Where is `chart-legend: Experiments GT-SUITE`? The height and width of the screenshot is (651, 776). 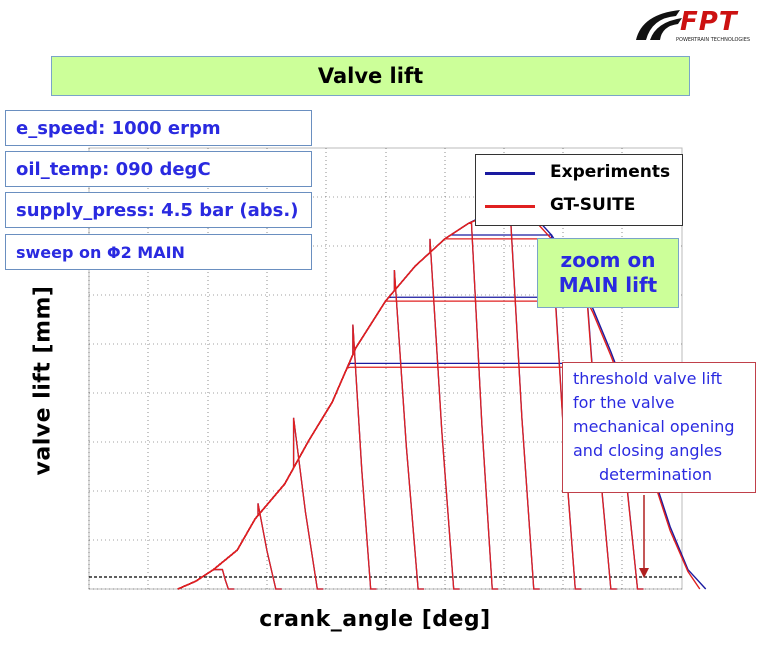
chart-legend: Experiments GT-SUITE is located at coordinates (579, 190).